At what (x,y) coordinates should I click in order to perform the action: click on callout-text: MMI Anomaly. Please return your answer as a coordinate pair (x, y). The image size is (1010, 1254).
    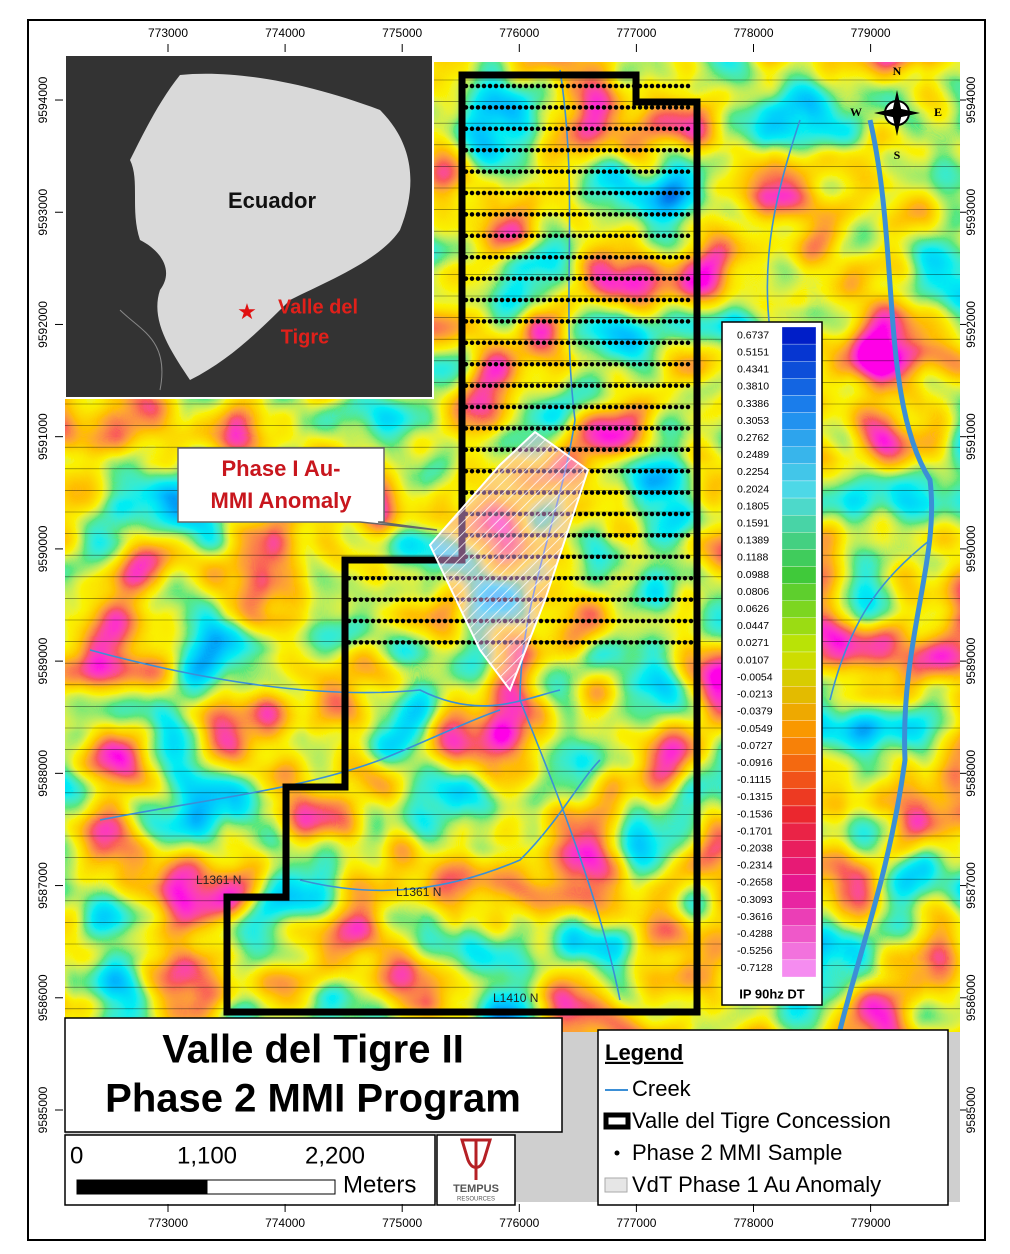
    Looking at the image, I should click on (282, 500).